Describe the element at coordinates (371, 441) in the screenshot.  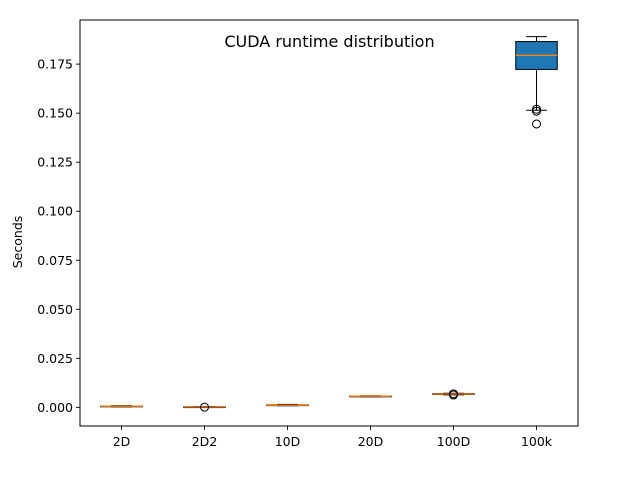
I see `x-tick-label: 20D` at that location.